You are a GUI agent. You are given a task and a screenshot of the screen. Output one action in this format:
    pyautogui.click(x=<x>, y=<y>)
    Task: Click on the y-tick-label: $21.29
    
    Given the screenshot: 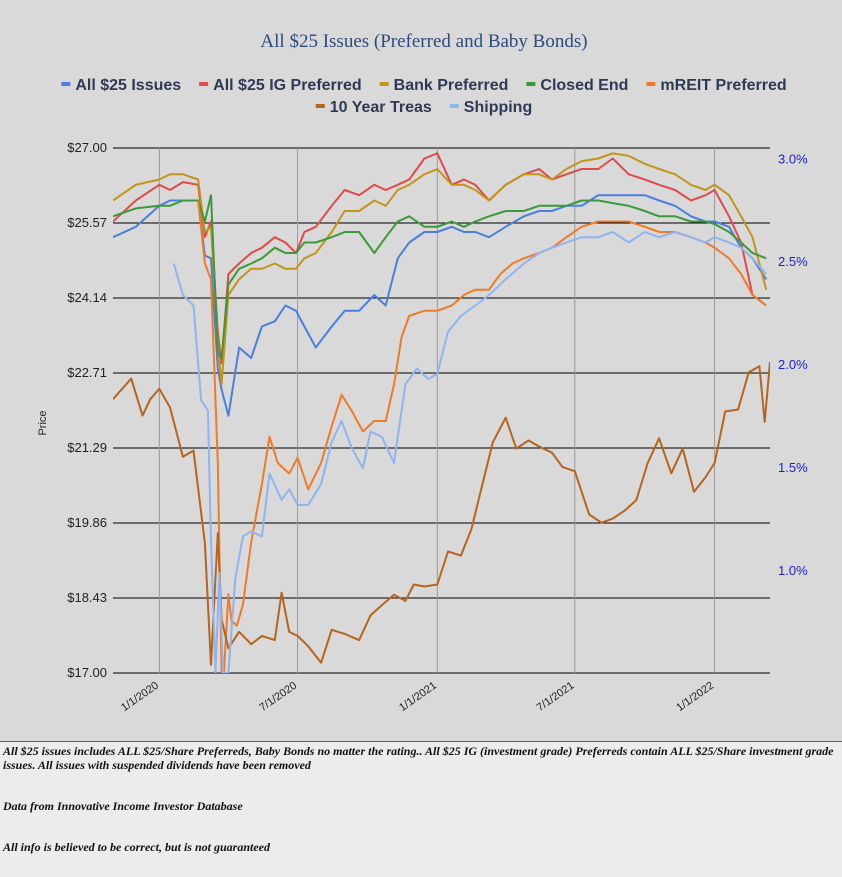 What is the action you would take?
    pyautogui.click(x=87, y=447)
    